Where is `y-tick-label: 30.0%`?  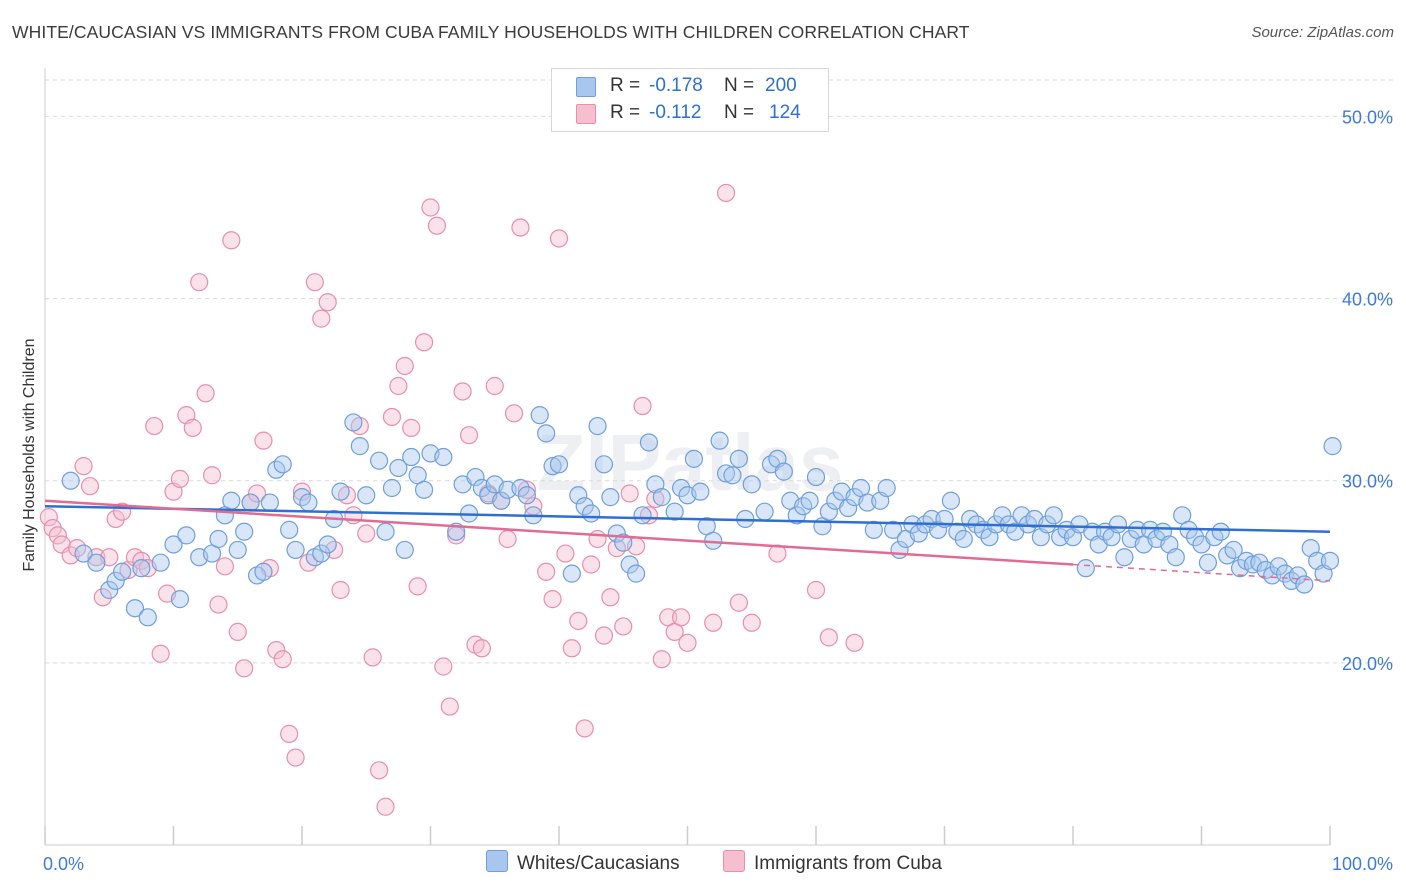
y-tick-label: 30.0% is located at coordinates (1367, 482).